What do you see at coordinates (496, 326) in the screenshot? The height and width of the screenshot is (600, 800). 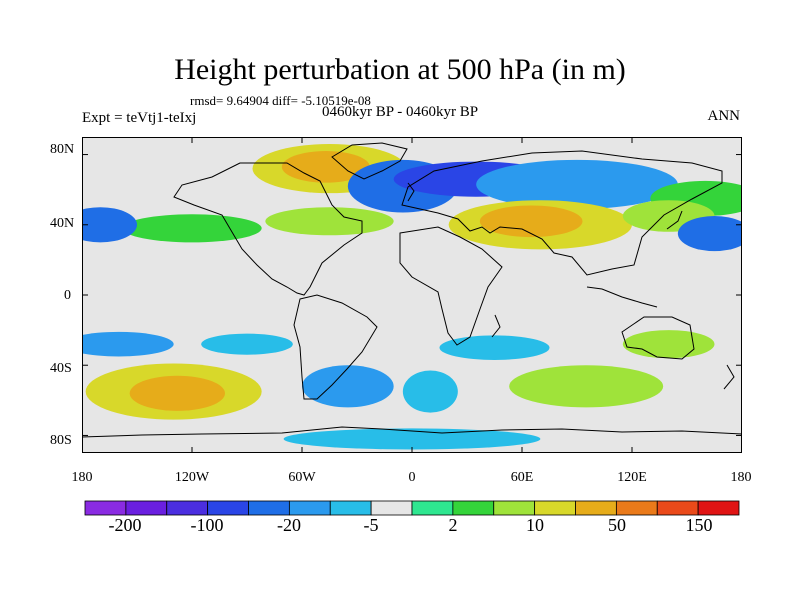 I see `coastline-madagascar` at bounding box center [496, 326].